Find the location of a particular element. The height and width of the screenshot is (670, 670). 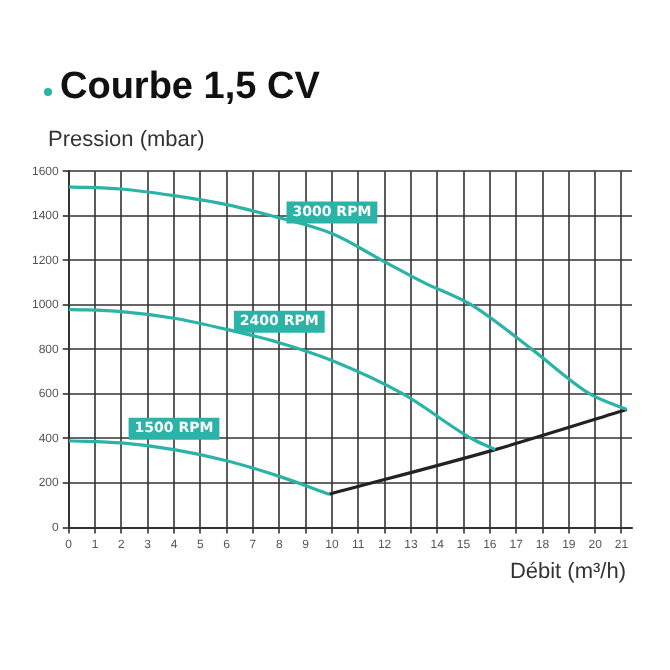

line-series is located at coordinates (282, 379).